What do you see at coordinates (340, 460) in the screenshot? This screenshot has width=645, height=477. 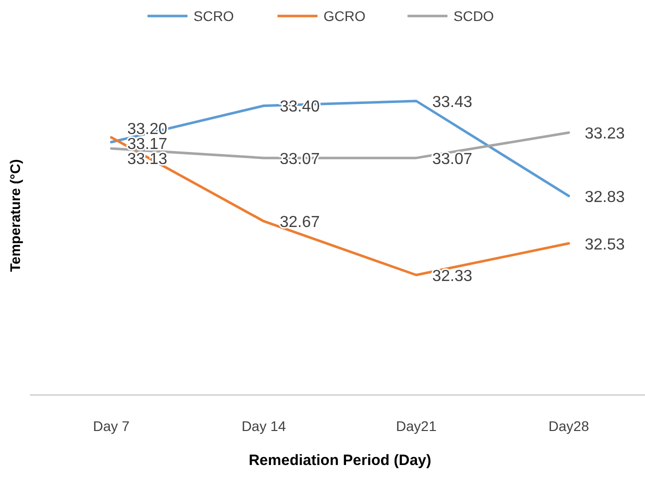 I see `x-axis-title: Remediation Period (Day)` at bounding box center [340, 460].